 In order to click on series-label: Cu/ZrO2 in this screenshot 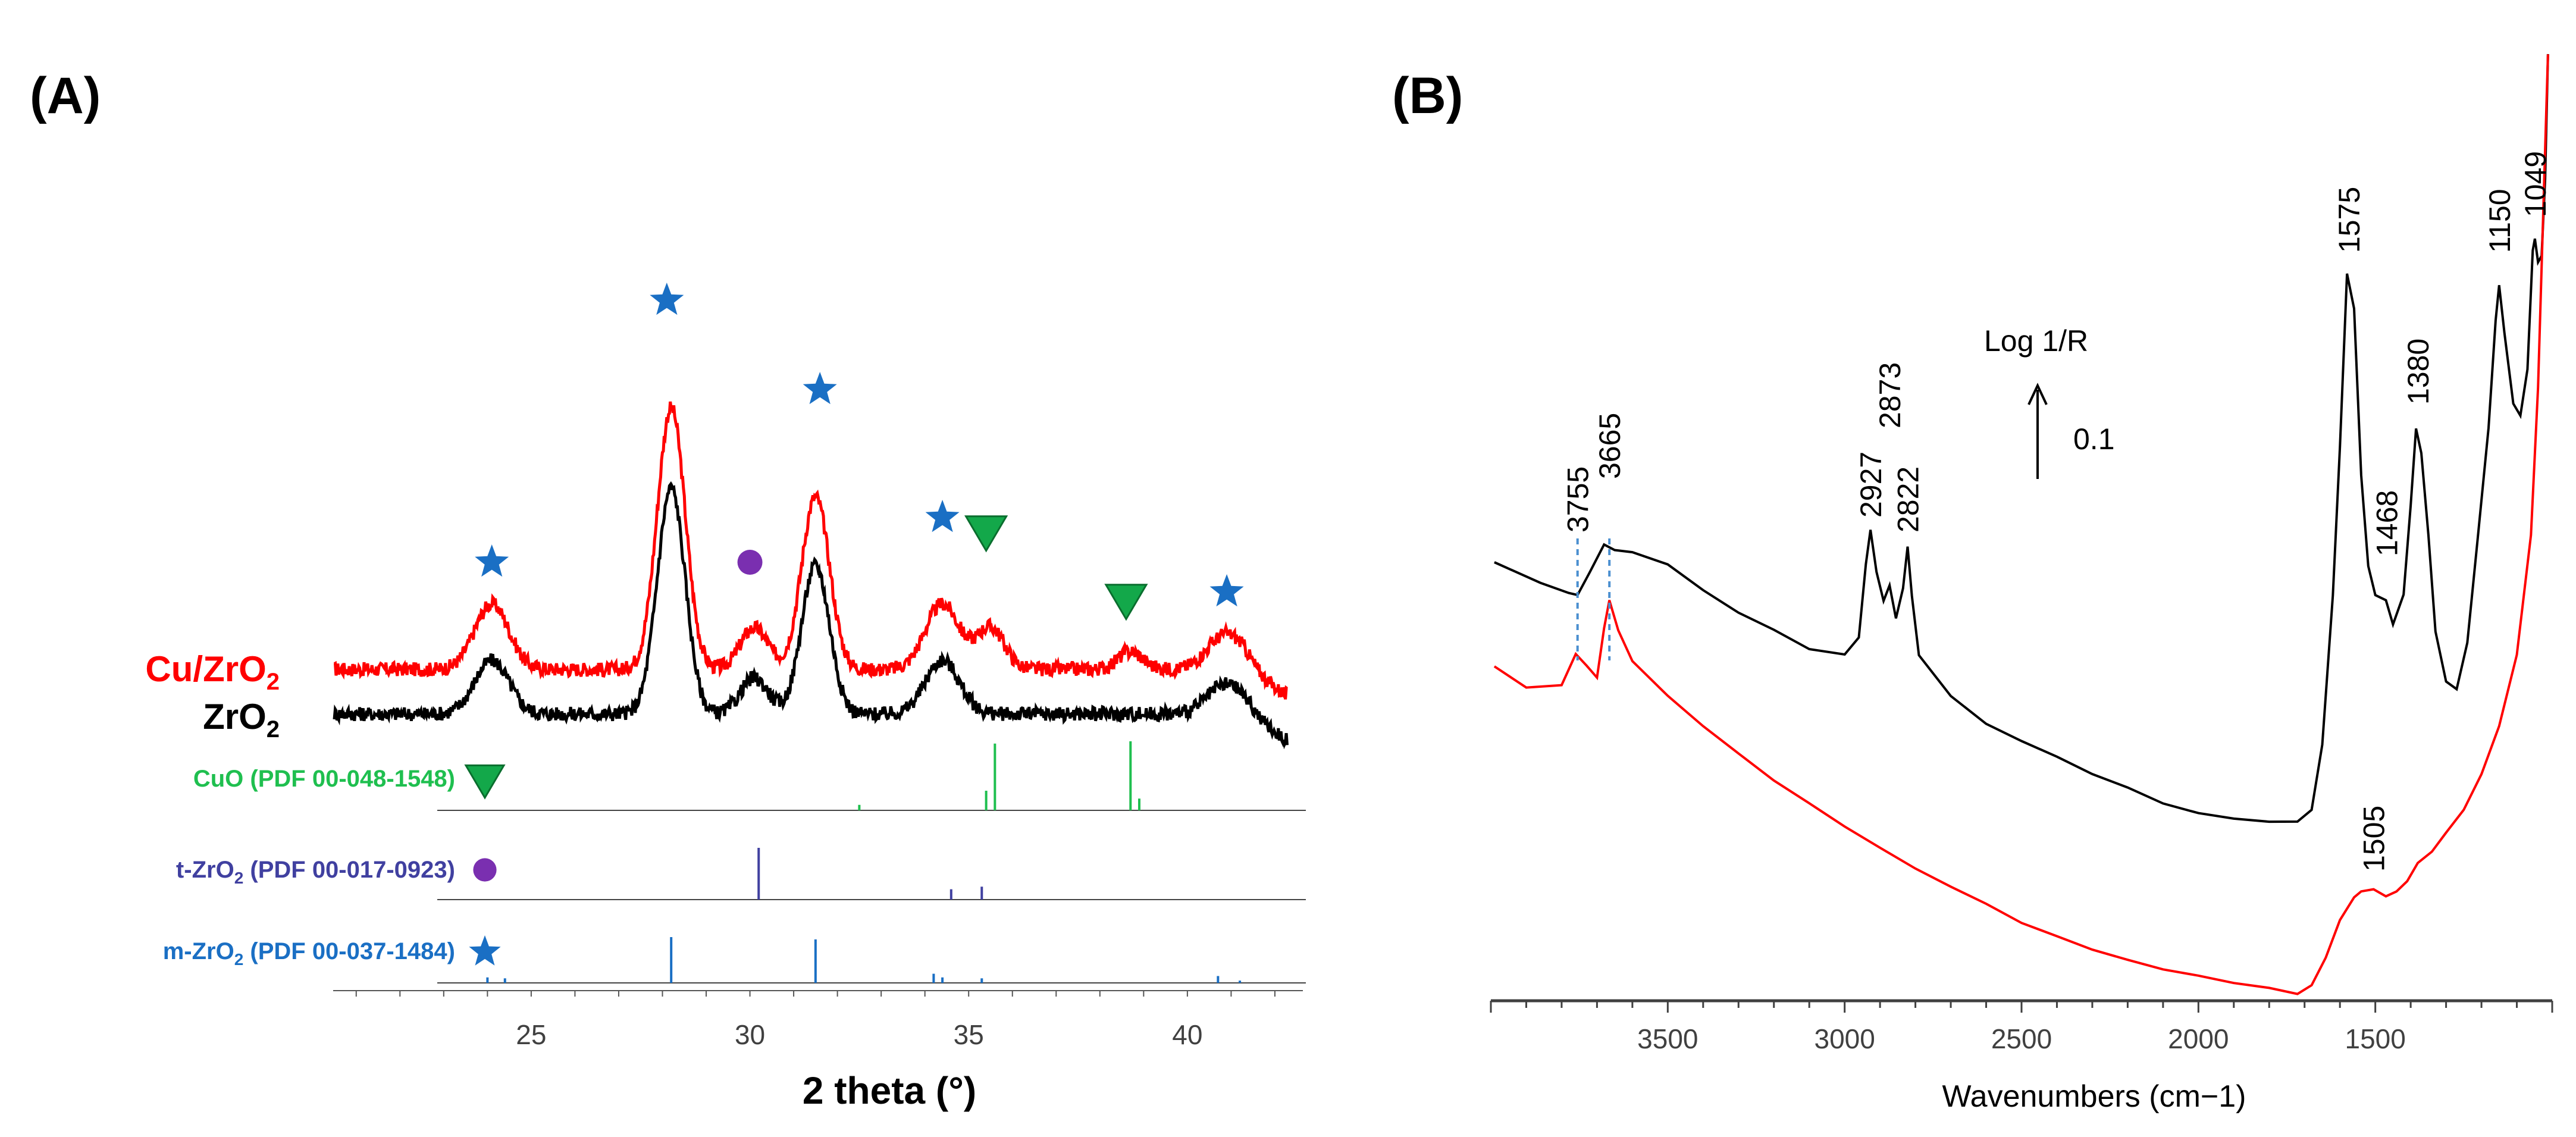, I will do `click(213, 672)`.